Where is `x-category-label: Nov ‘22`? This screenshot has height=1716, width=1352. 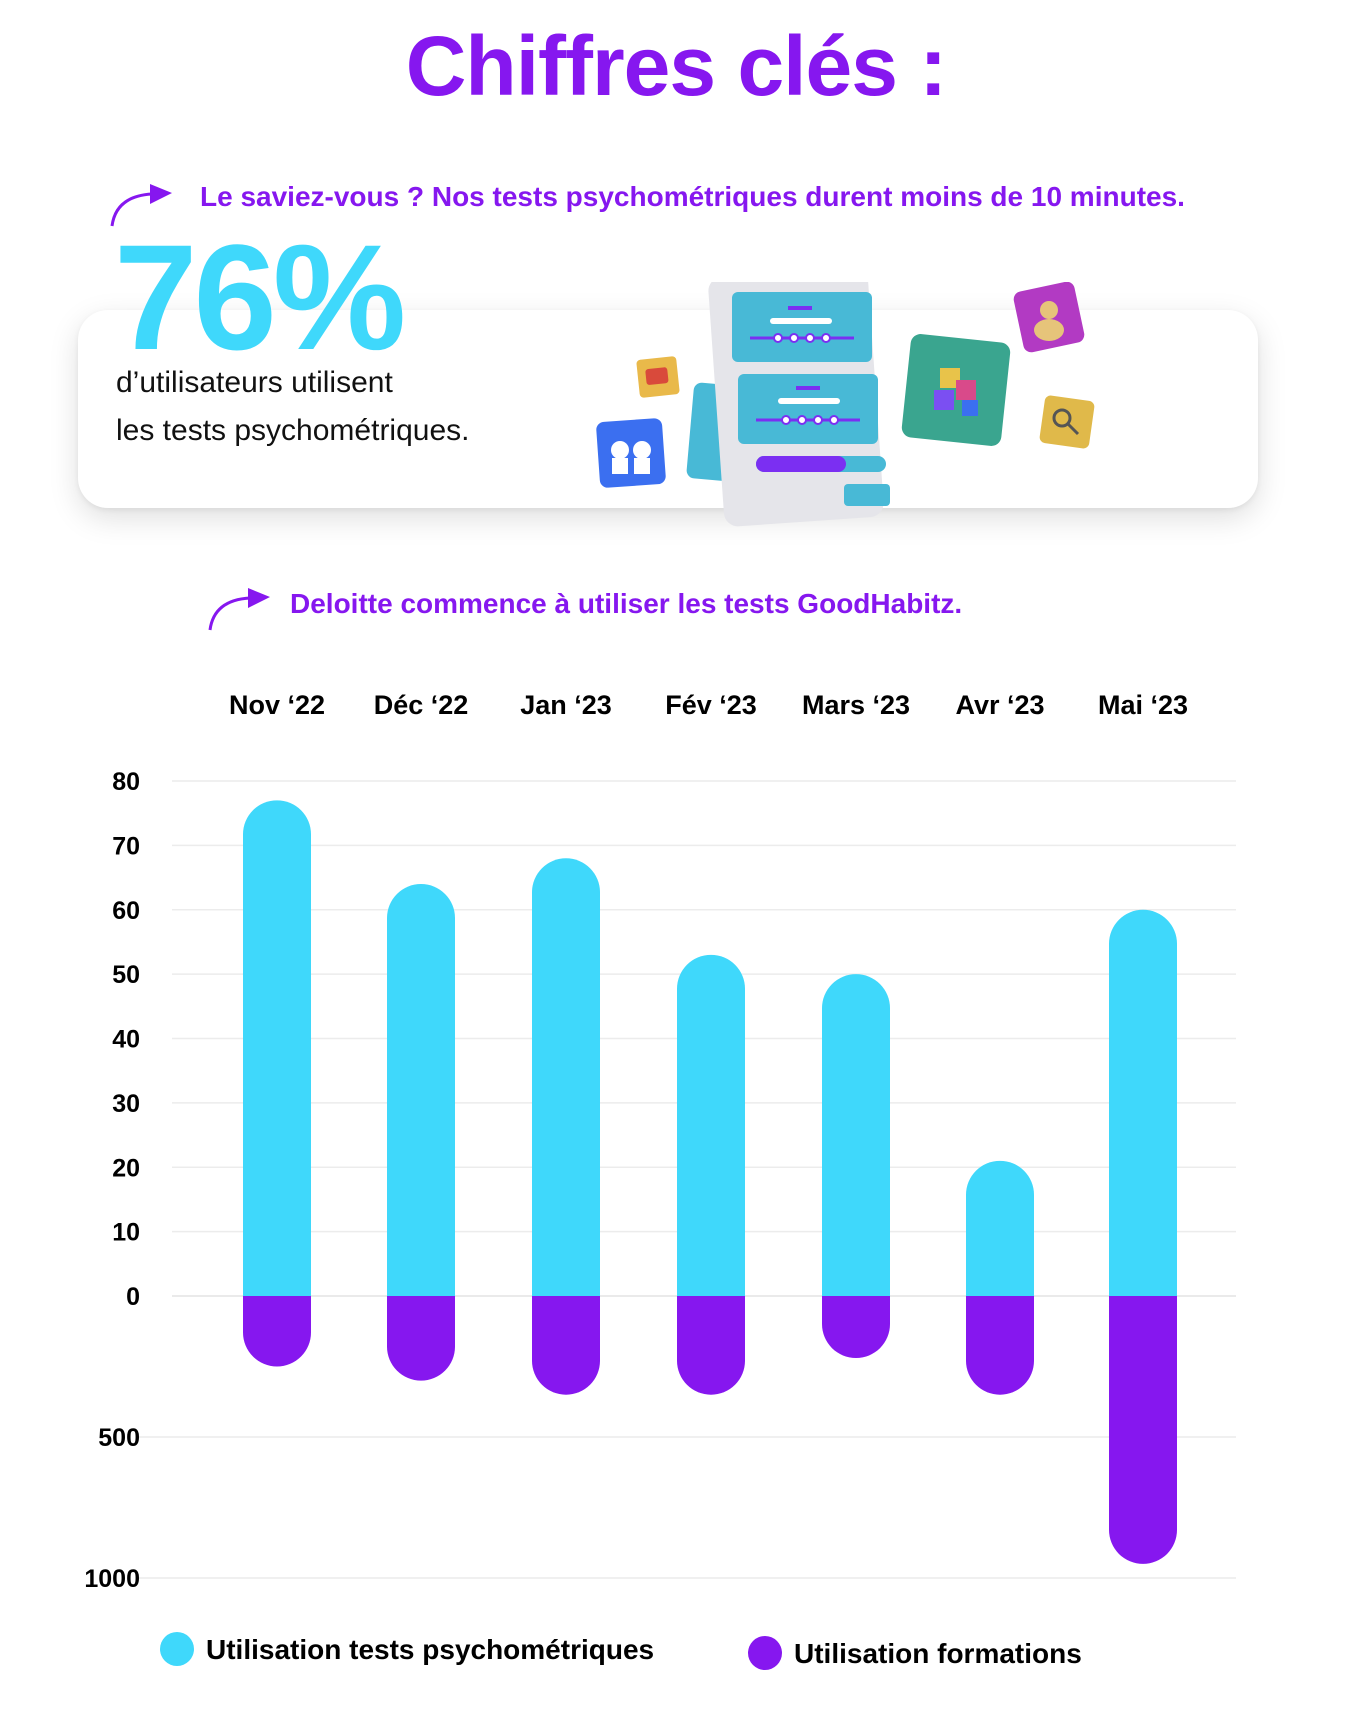 x-category-label: Nov ‘22 is located at coordinates (277, 705).